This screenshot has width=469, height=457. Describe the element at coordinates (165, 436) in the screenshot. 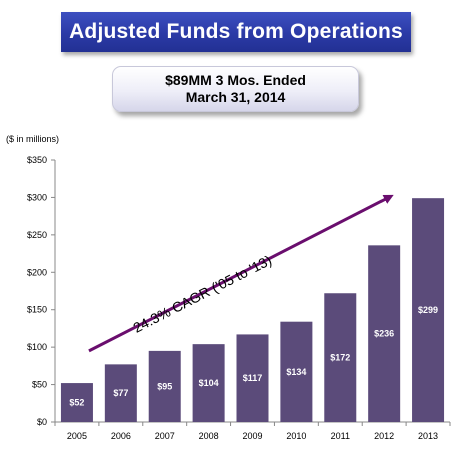

I see `x-tick-label: 2007` at that location.